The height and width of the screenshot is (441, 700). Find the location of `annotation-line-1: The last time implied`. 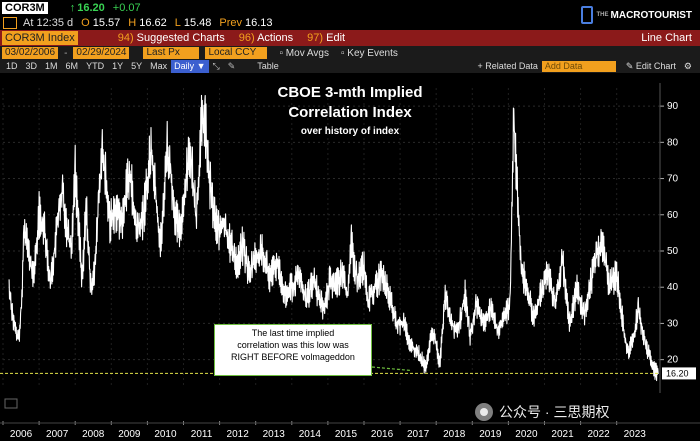

annotation-line-1: The last time implied is located at coordinates (293, 333).